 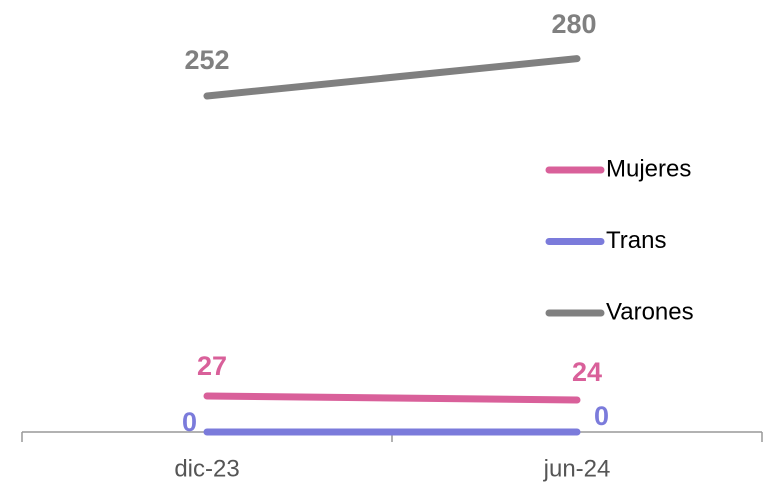 I want to click on legend-label: Trans, so click(x=636, y=240).